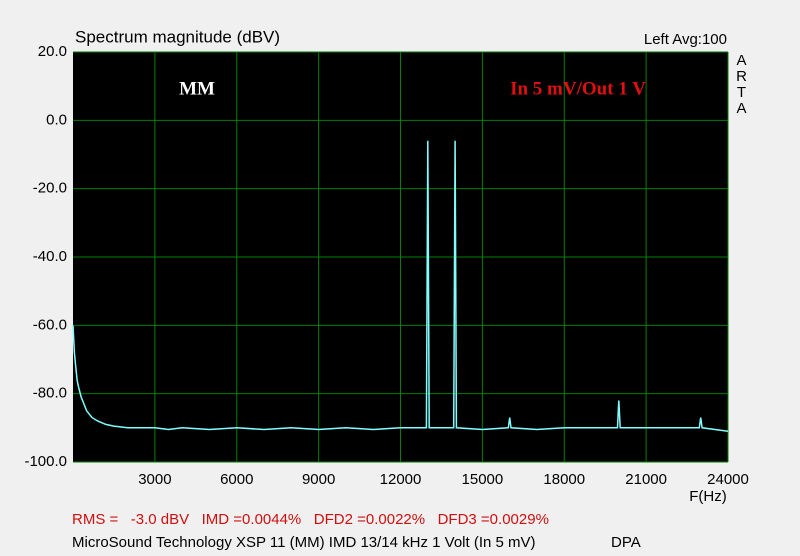  Describe the element at coordinates (626, 542) in the screenshot. I see `footer-tag: DPA` at that location.